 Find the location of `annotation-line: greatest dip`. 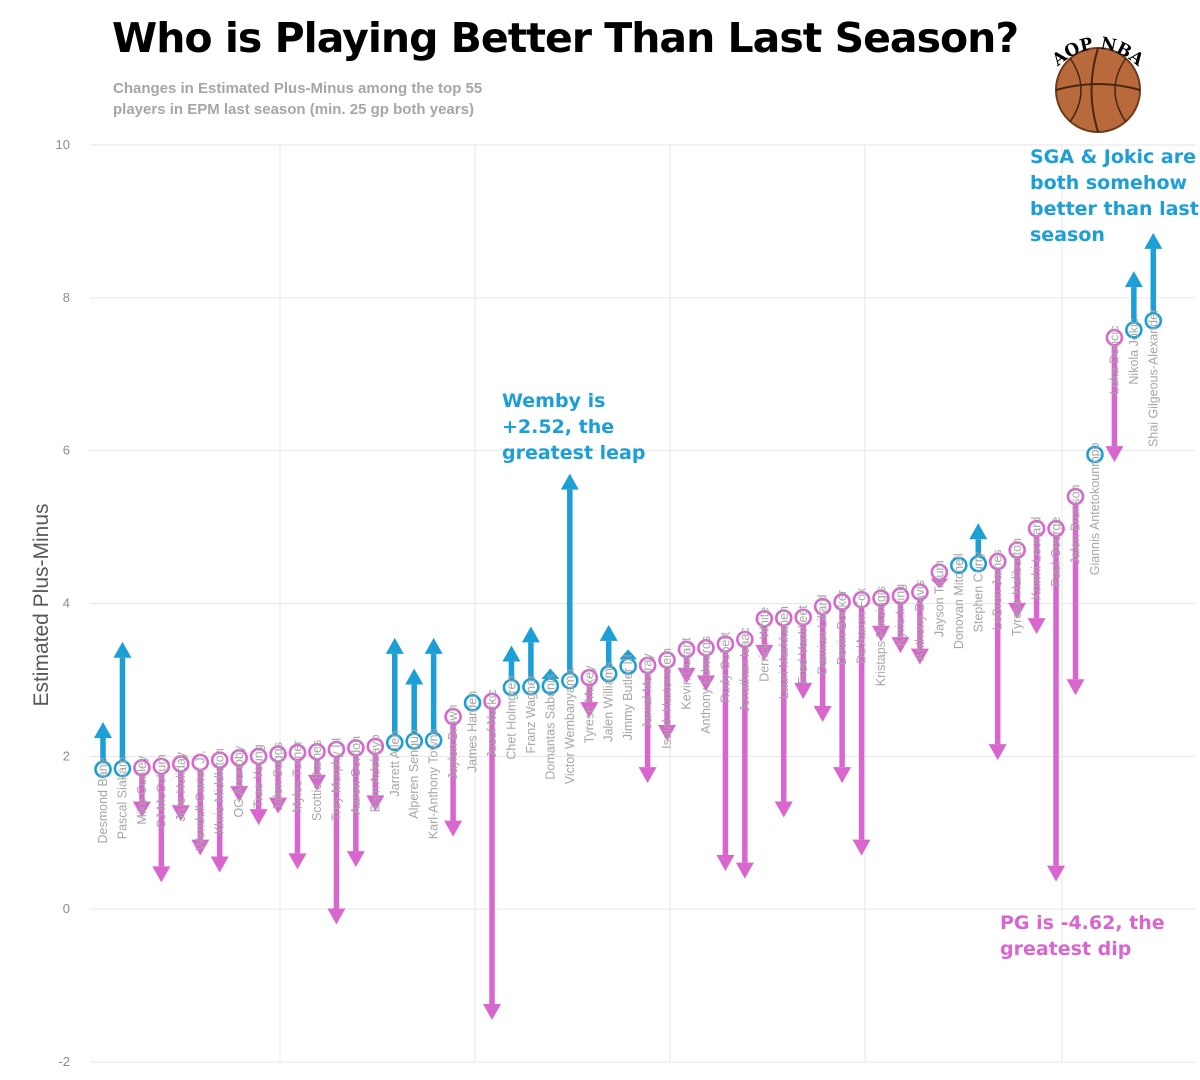

annotation-line: greatest dip is located at coordinates (1066, 949).